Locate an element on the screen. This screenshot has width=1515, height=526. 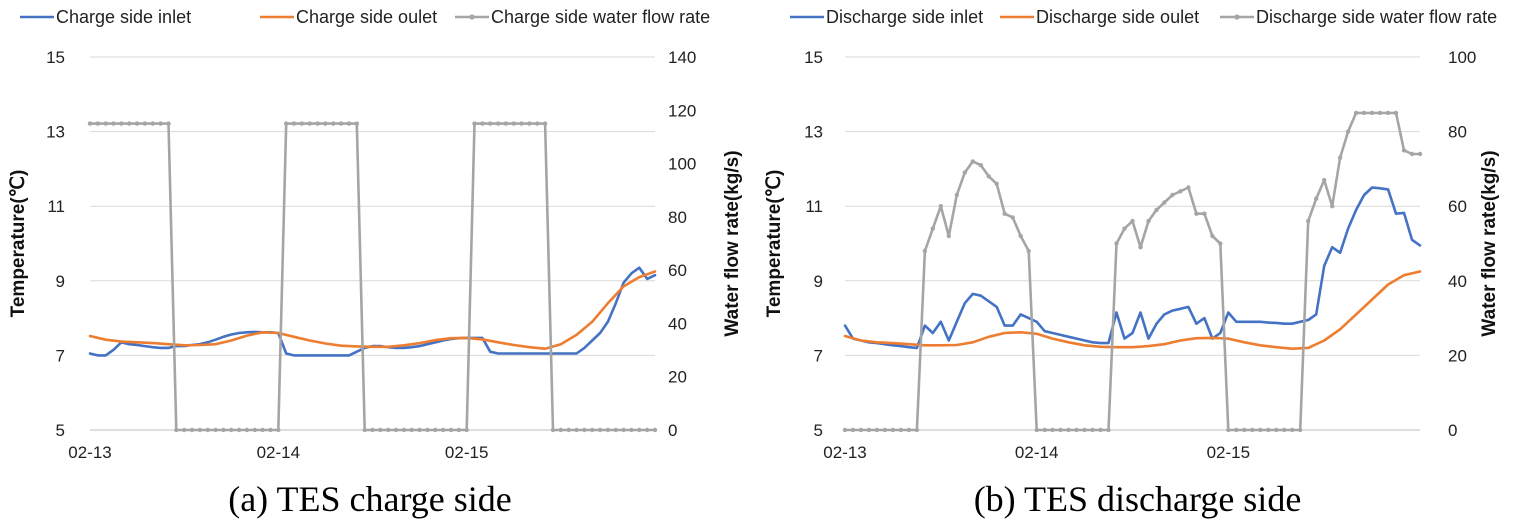
y-tick-label: 5 is located at coordinates (818, 430).